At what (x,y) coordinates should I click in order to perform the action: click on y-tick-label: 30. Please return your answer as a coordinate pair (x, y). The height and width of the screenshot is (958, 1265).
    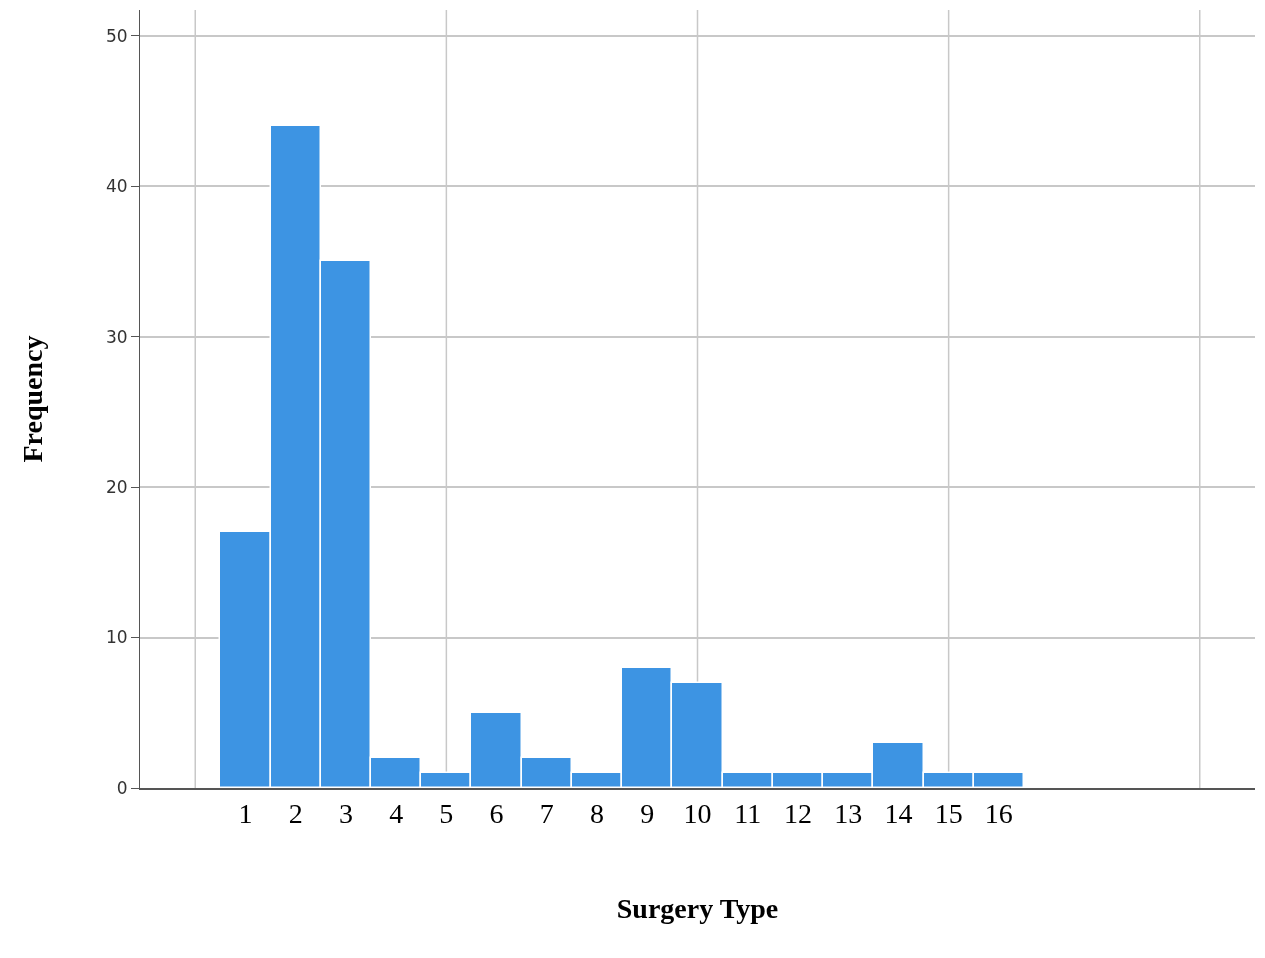
    Looking at the image, I should click on (116, 336).